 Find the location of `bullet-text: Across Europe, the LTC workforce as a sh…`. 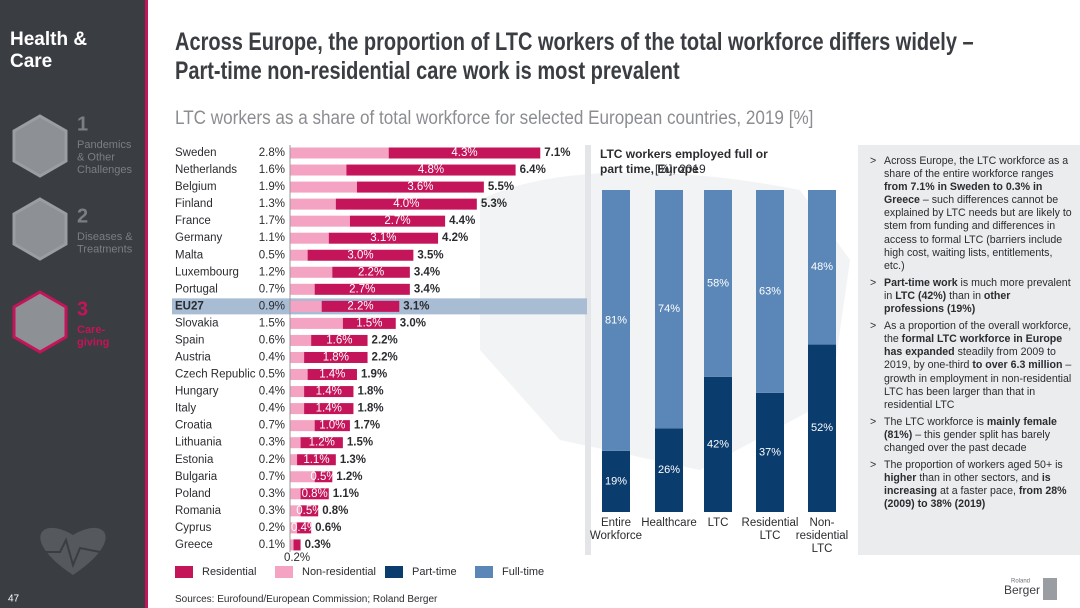

bullet-text: Across Europe, the LTC workforce as a sh… is located at coordinates (976, 168).